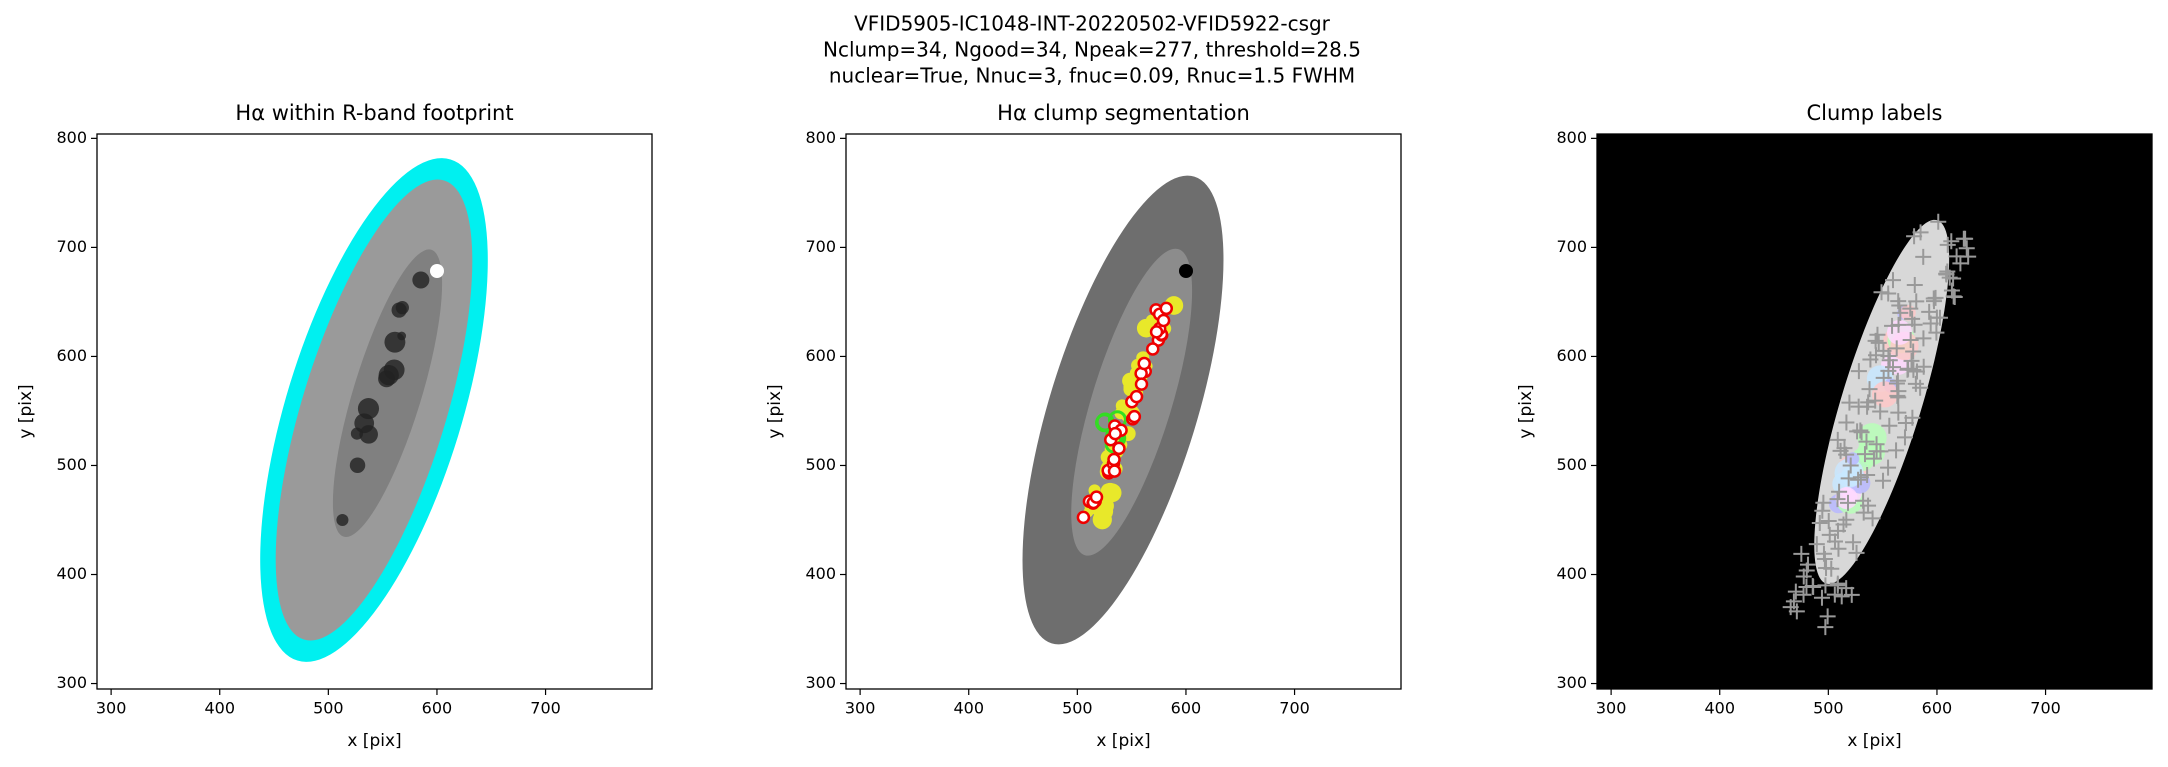  Describe the element at coordinates (820, 246) in the screenshot. I see `y-tick-label: 700` at that location.